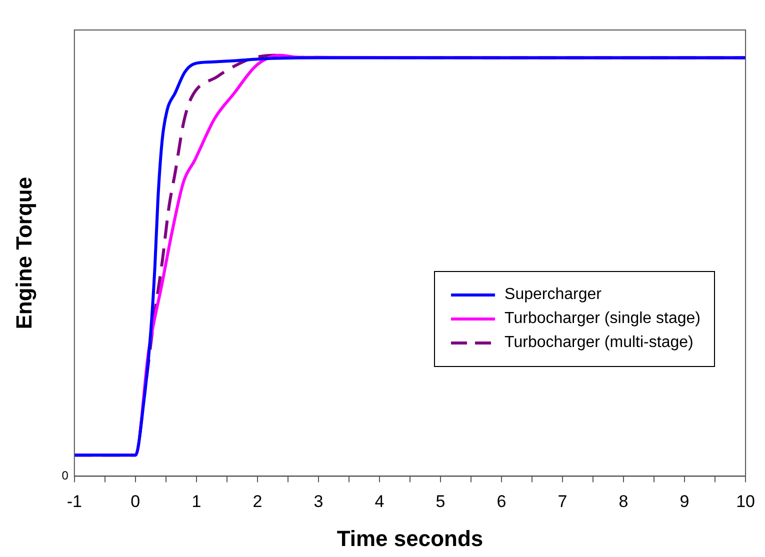 This screenshot has height=557, width=765. What do you see at coordinates (23, 253) in the screenshot?
I see `y-axis-title: Engine Torque` at bounding box center [23, 253].